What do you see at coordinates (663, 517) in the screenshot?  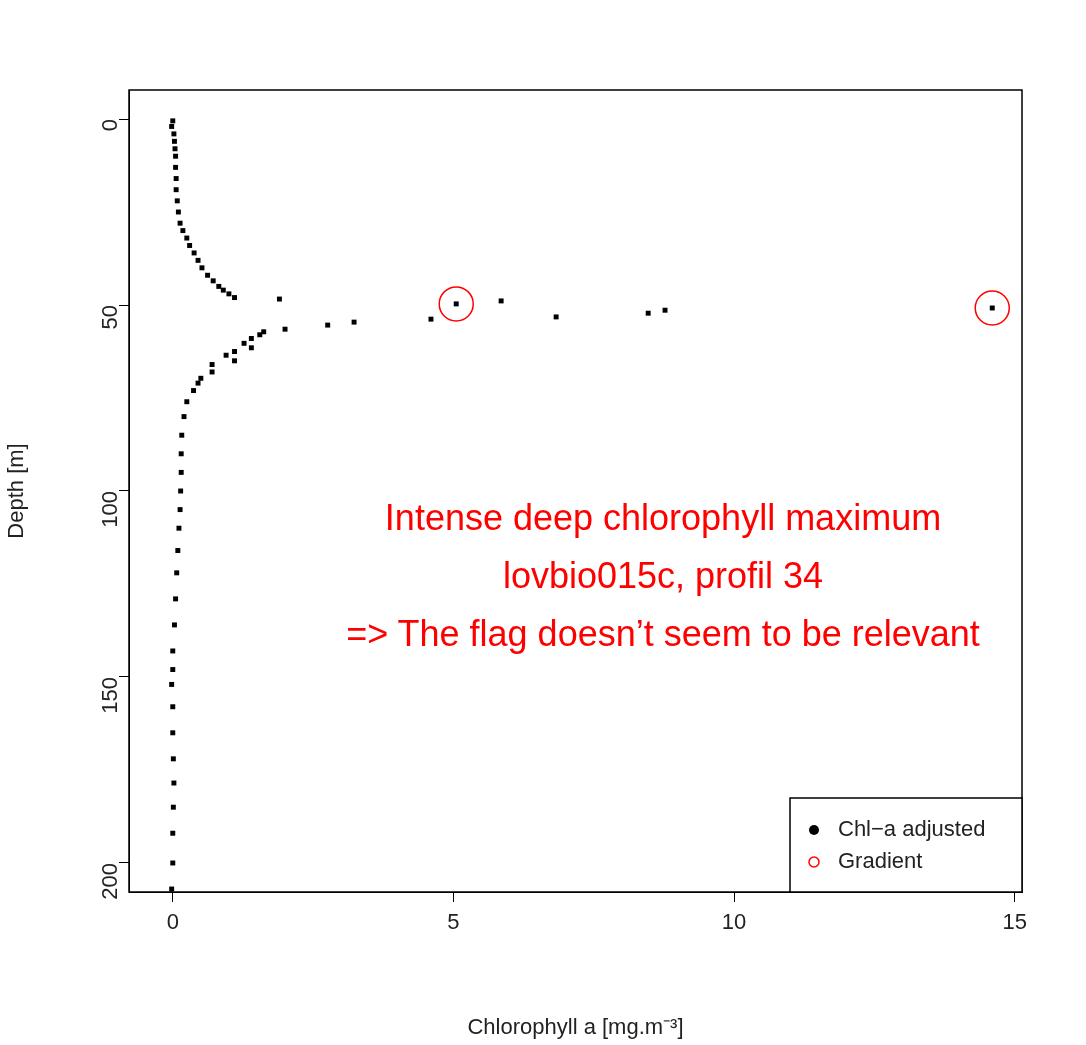 I see `annotation: Intense deep chlorophyll maximum` at bounding box center [663, 517].